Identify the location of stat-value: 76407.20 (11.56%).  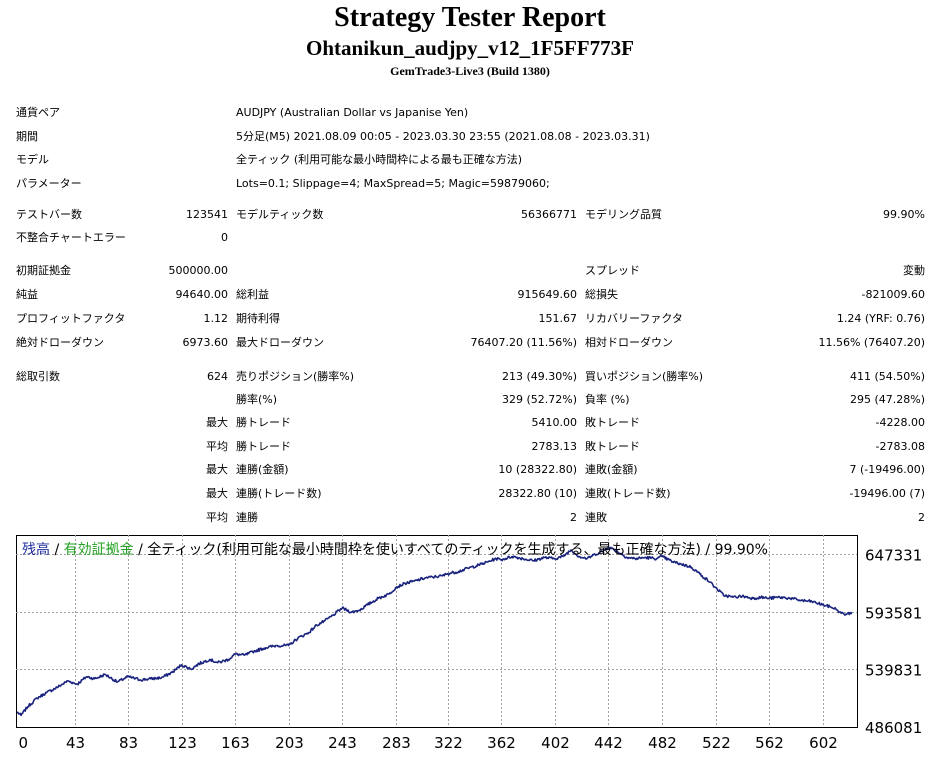
(523, 342).